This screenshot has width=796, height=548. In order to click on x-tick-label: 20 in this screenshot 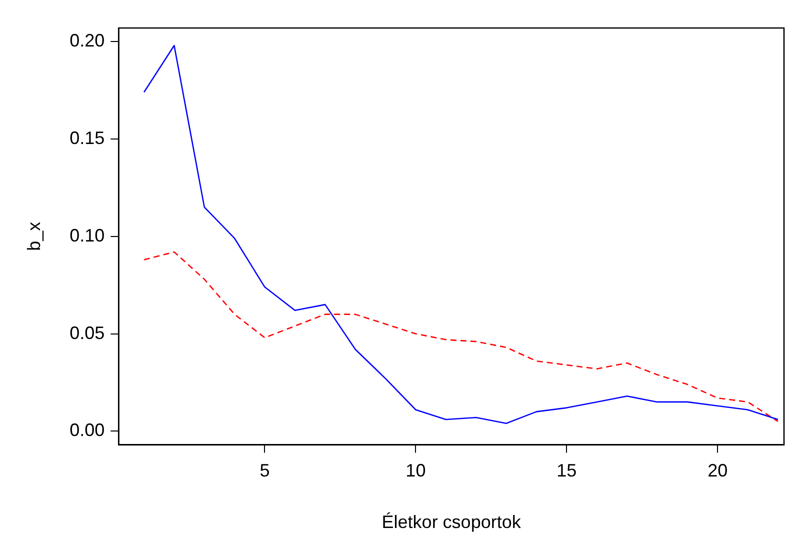, I will do `click(718, 470)`.